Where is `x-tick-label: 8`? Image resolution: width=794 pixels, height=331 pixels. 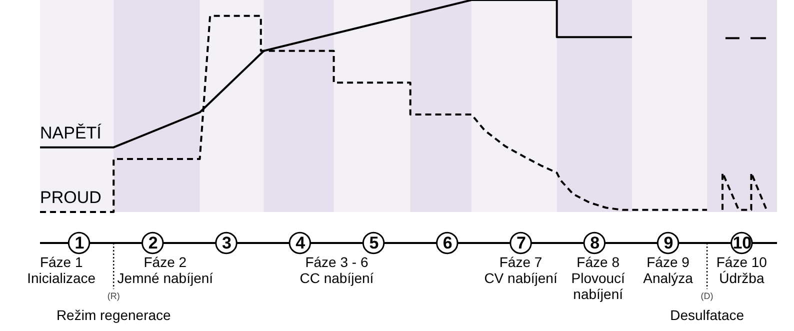 x-tick-label: 8 is located at coordinates (595, 243).